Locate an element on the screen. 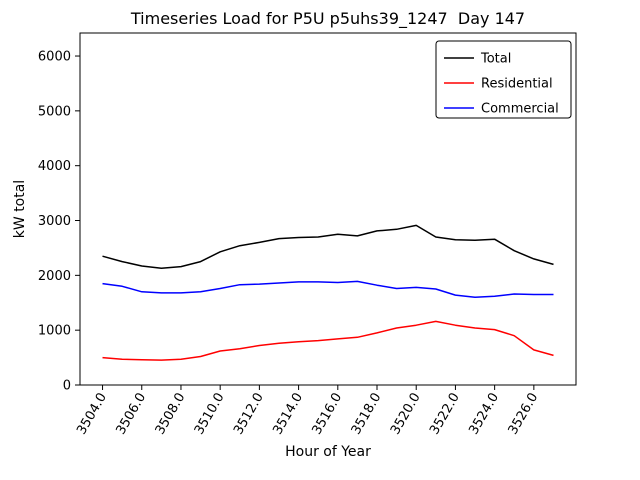 The height and width of the screenshot is (480, 640). legend-box is located at coordinates (503, 79).